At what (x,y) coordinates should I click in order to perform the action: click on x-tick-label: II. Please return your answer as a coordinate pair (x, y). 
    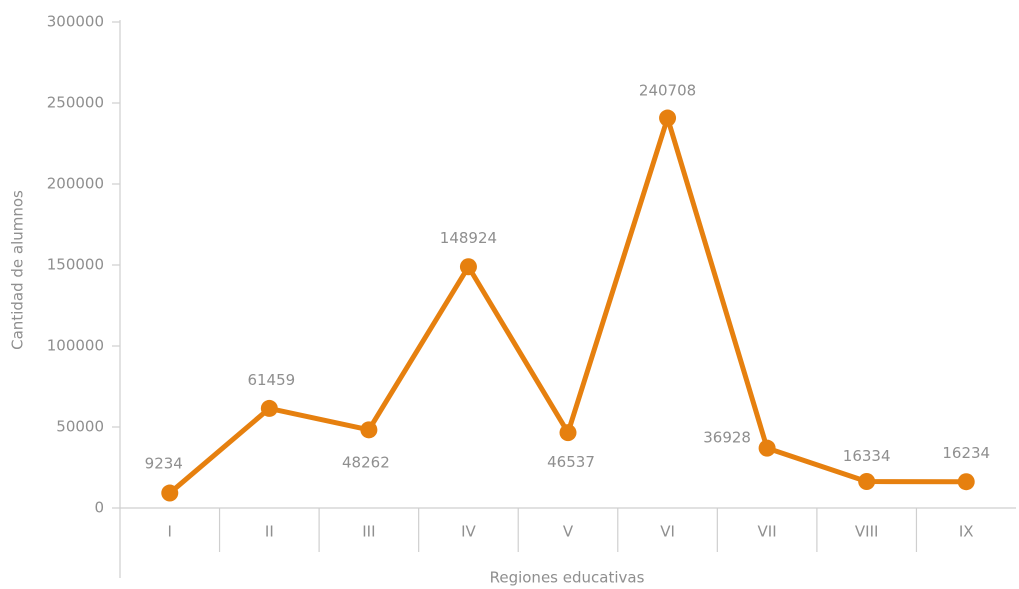
    Looking at the image, I should click on (269, 532).